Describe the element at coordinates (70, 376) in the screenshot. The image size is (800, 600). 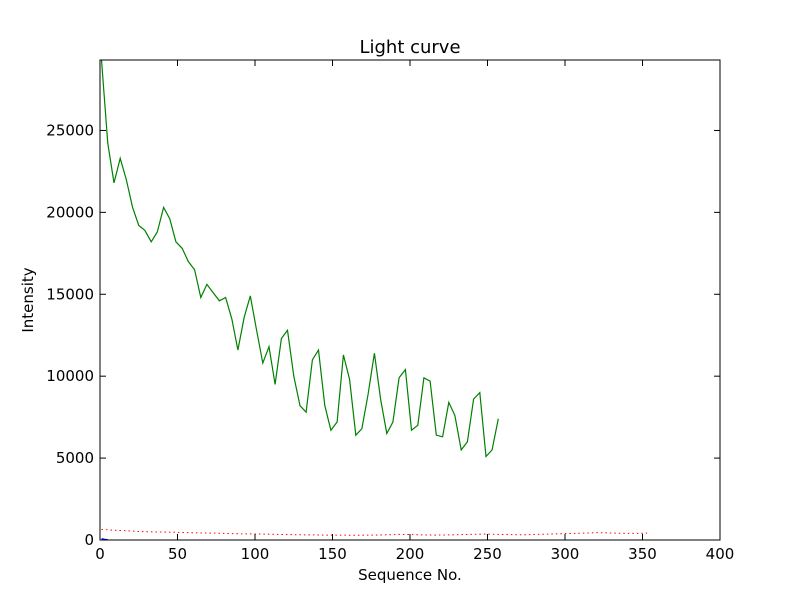
I see `y-tick-label: 10000` at that location.